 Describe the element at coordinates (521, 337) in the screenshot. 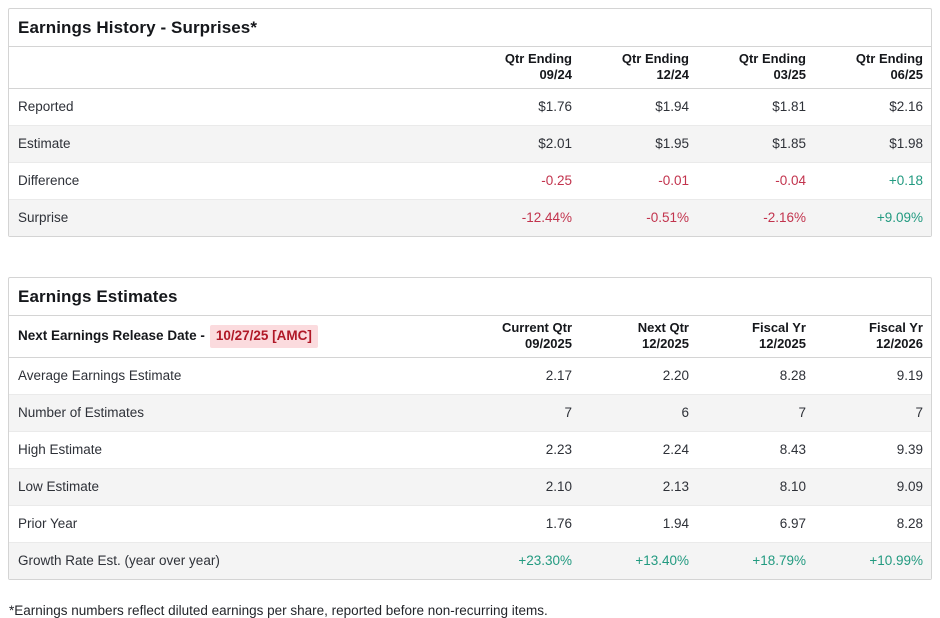

I see `col-header-current-qtr: Current Qtr 09/2025` at that location.